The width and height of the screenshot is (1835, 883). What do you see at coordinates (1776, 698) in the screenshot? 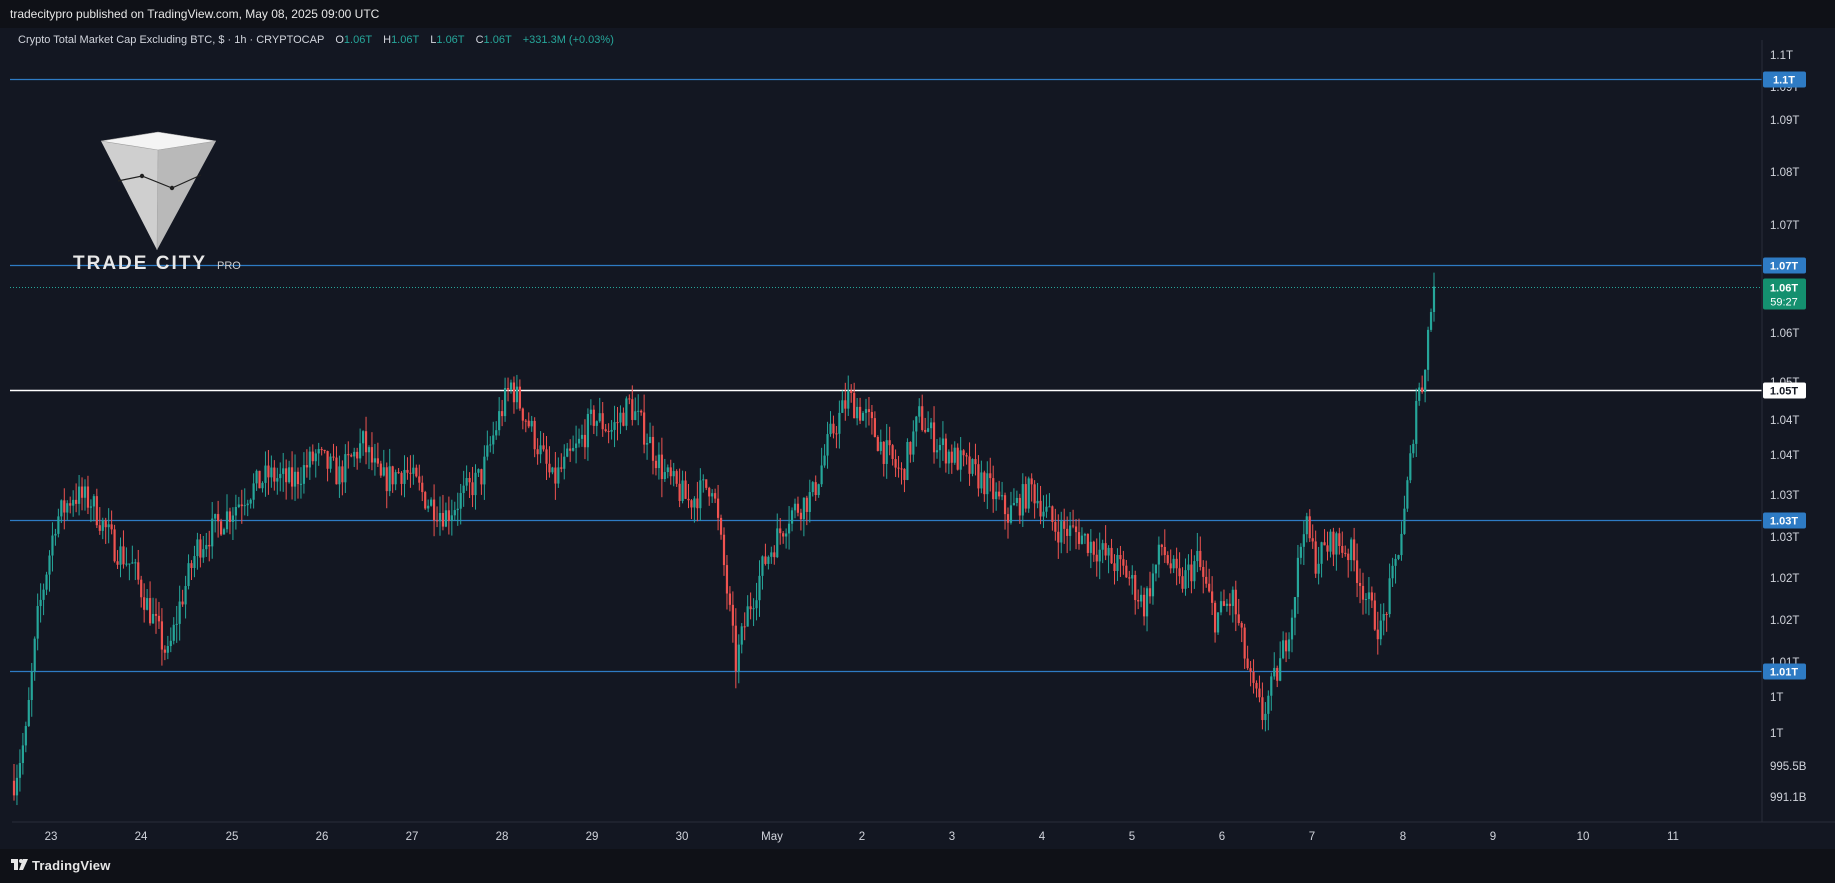
I see `y-tick-label: 1T` at bounding box center [1776, 698].